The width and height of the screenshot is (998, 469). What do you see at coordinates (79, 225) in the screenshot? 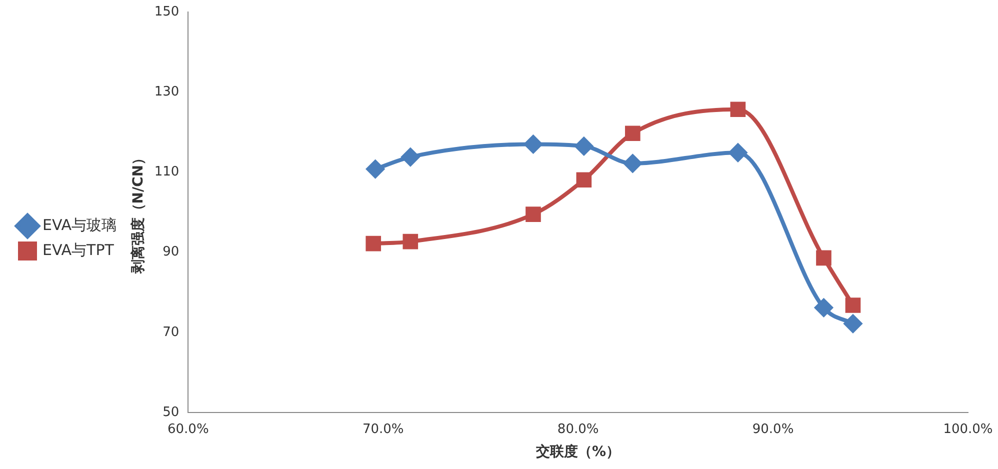
I see `legend-label: EVA与玻璃` at bounding box center [79, 225].